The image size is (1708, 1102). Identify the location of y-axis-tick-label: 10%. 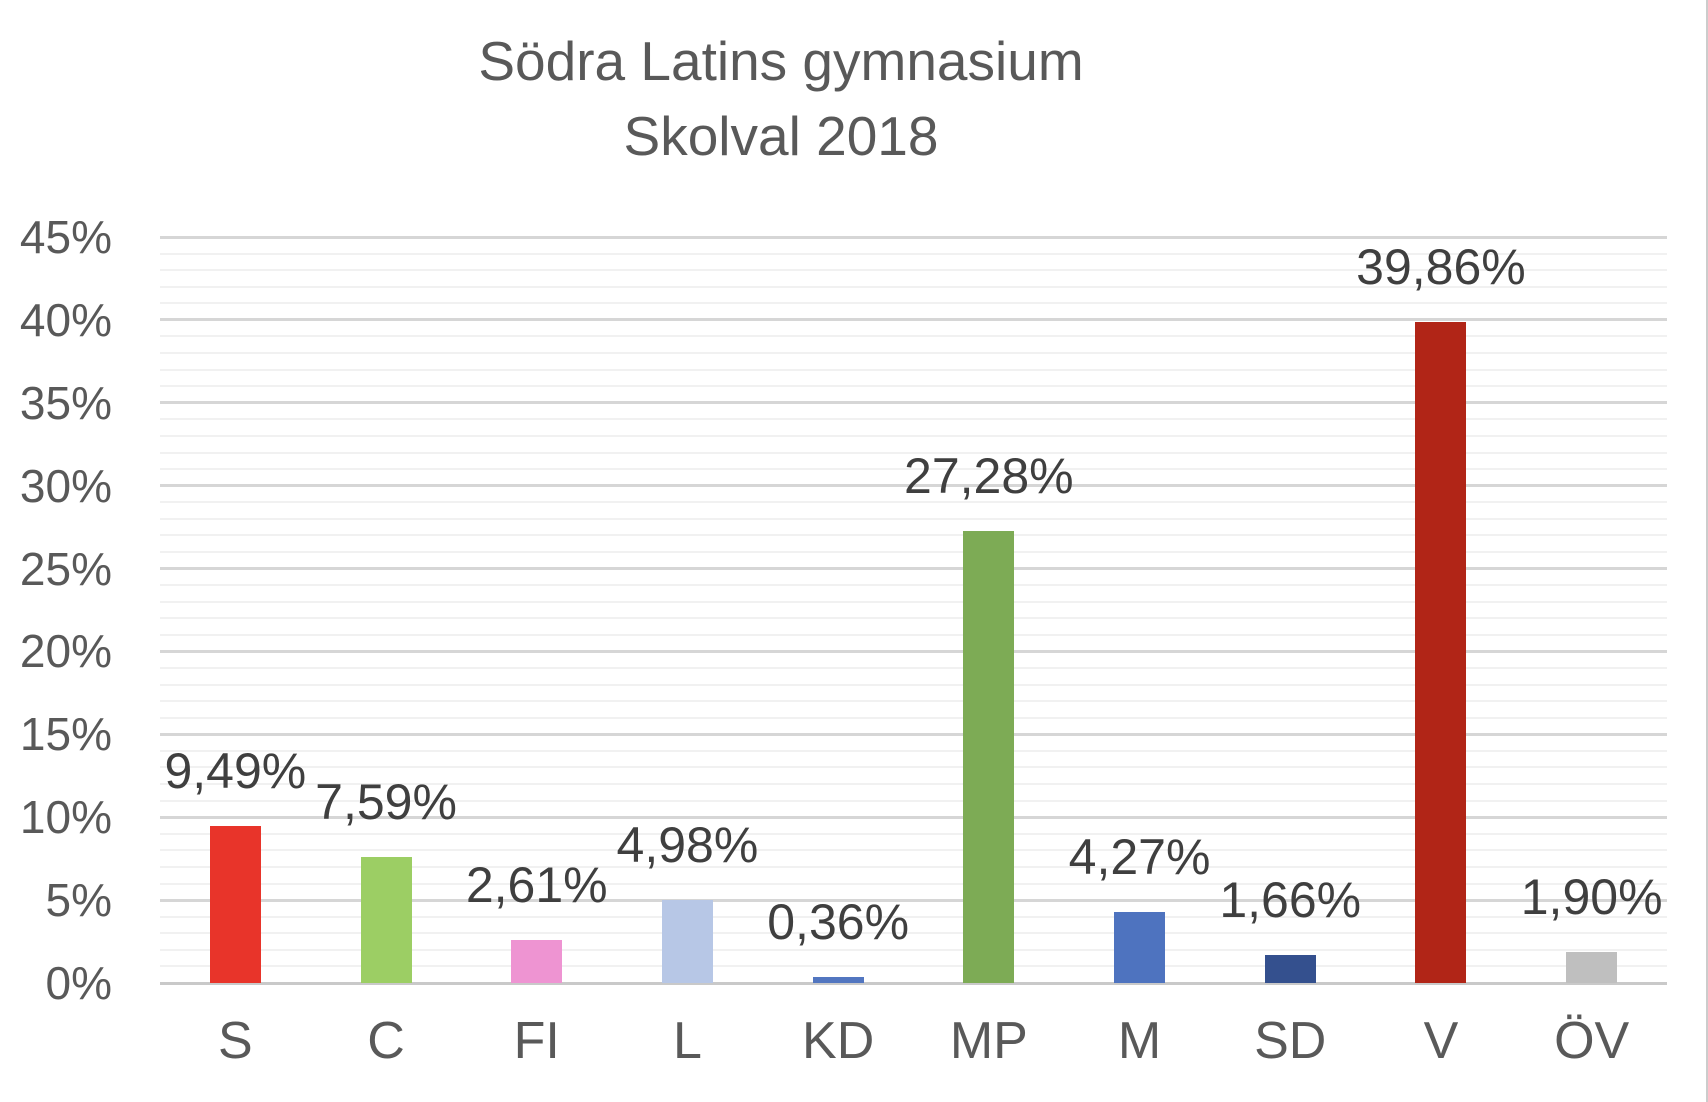
(65, 817).